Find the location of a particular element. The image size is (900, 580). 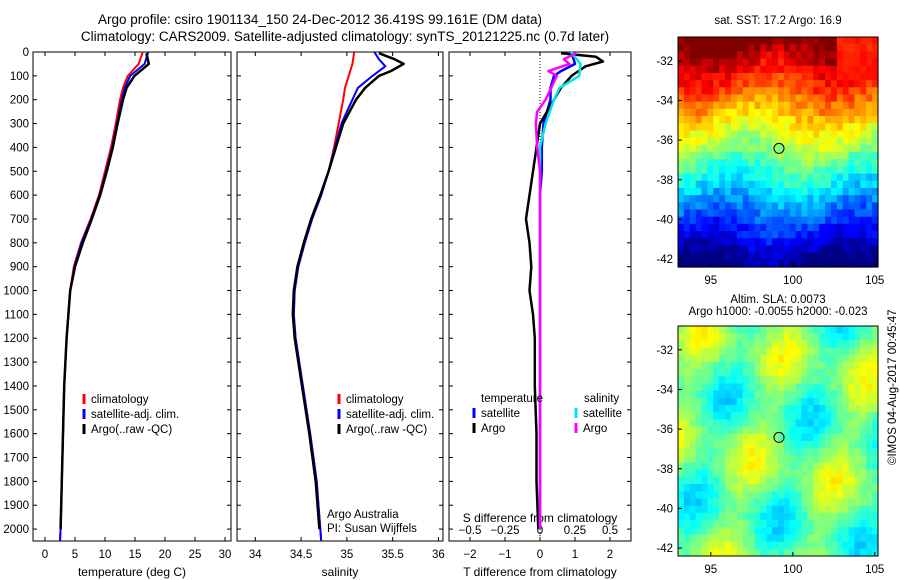

map-title: Altim. SLA: 0.0073 is located at coordinates (777, 300).